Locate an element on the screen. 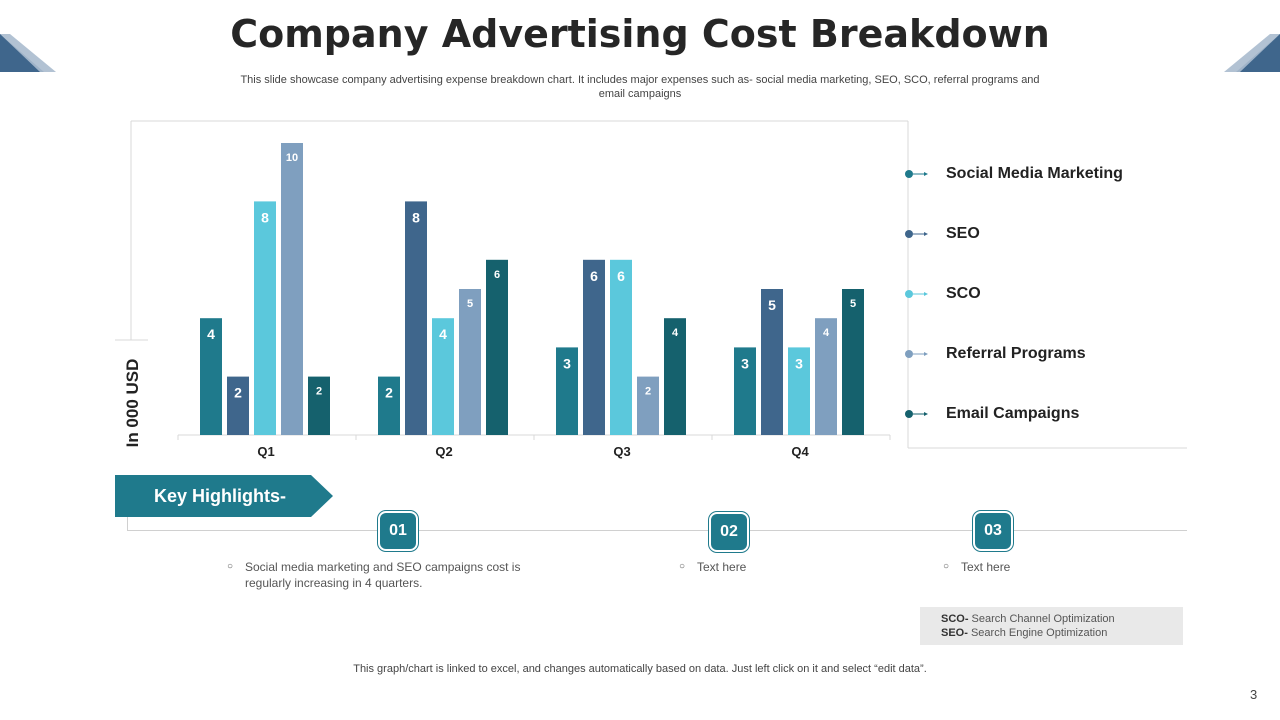  highlight-badge-01: 01 is located at coordinates (398, 531).